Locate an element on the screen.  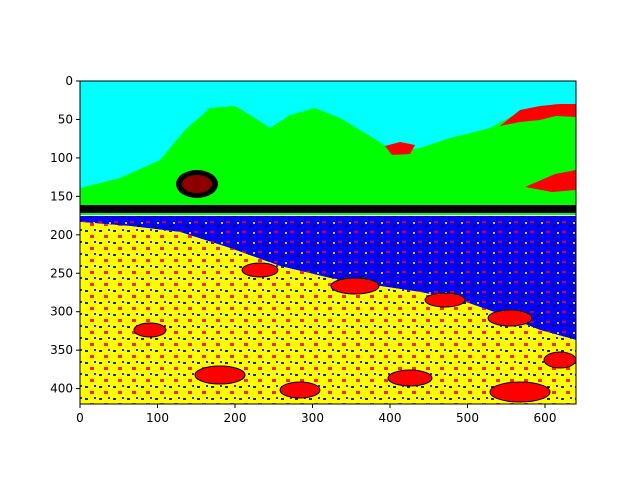
mountain-red-patch is located at coordinates (400, 148).